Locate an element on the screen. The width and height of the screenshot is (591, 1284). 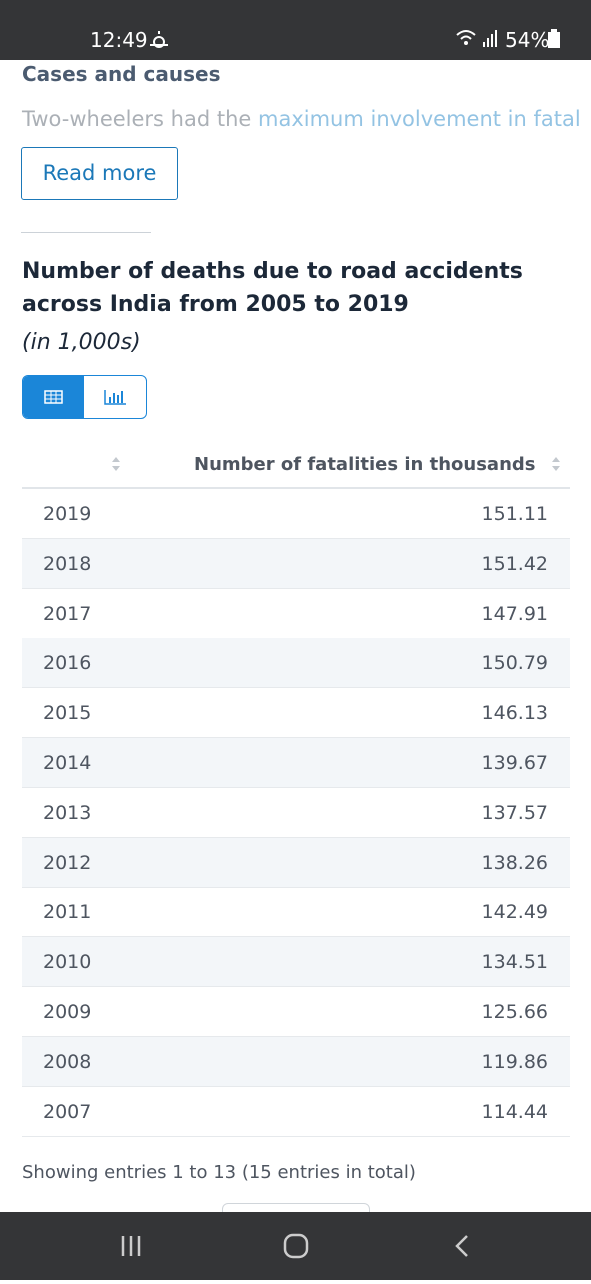
table-row: 2018 151.42 is located at coordinates (296, 563).